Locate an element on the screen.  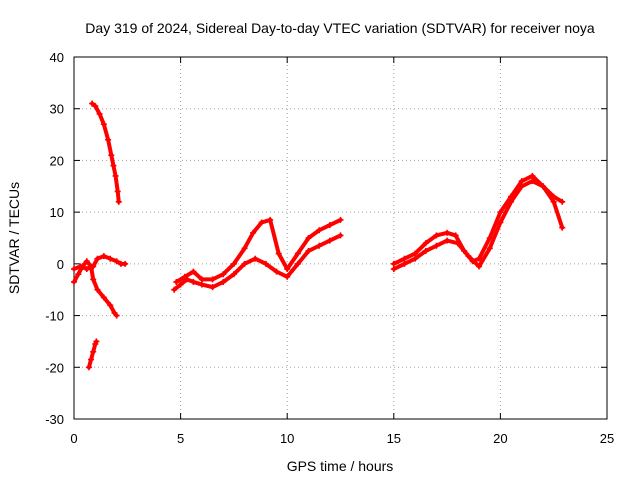
y-tick-label: -30 is located at coordinates (54, 419).